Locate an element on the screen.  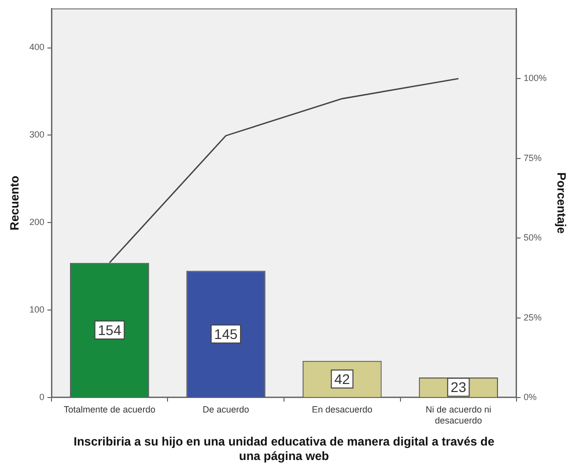
data-label: 23 is located at coordinates (458, 387).